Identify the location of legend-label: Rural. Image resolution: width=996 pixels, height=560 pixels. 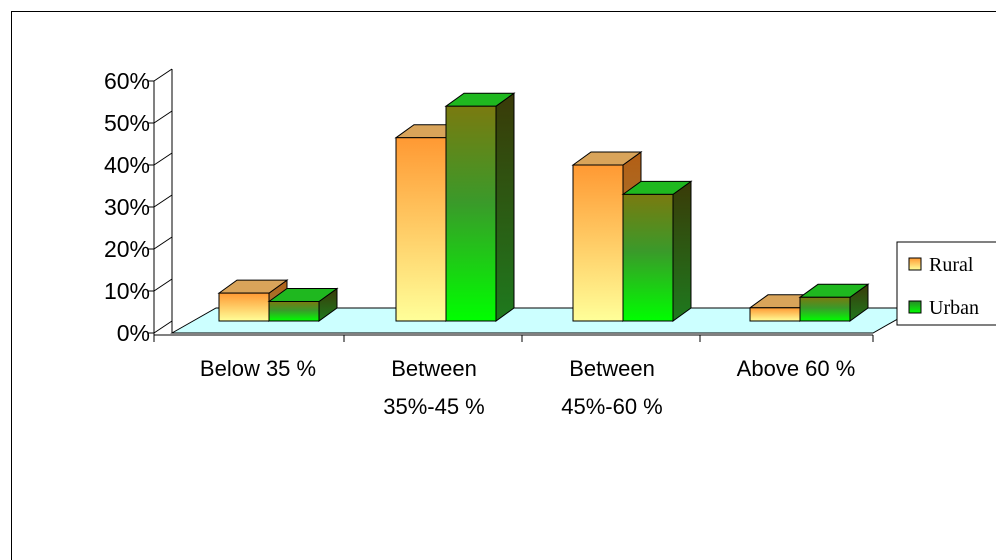
(951, 265).